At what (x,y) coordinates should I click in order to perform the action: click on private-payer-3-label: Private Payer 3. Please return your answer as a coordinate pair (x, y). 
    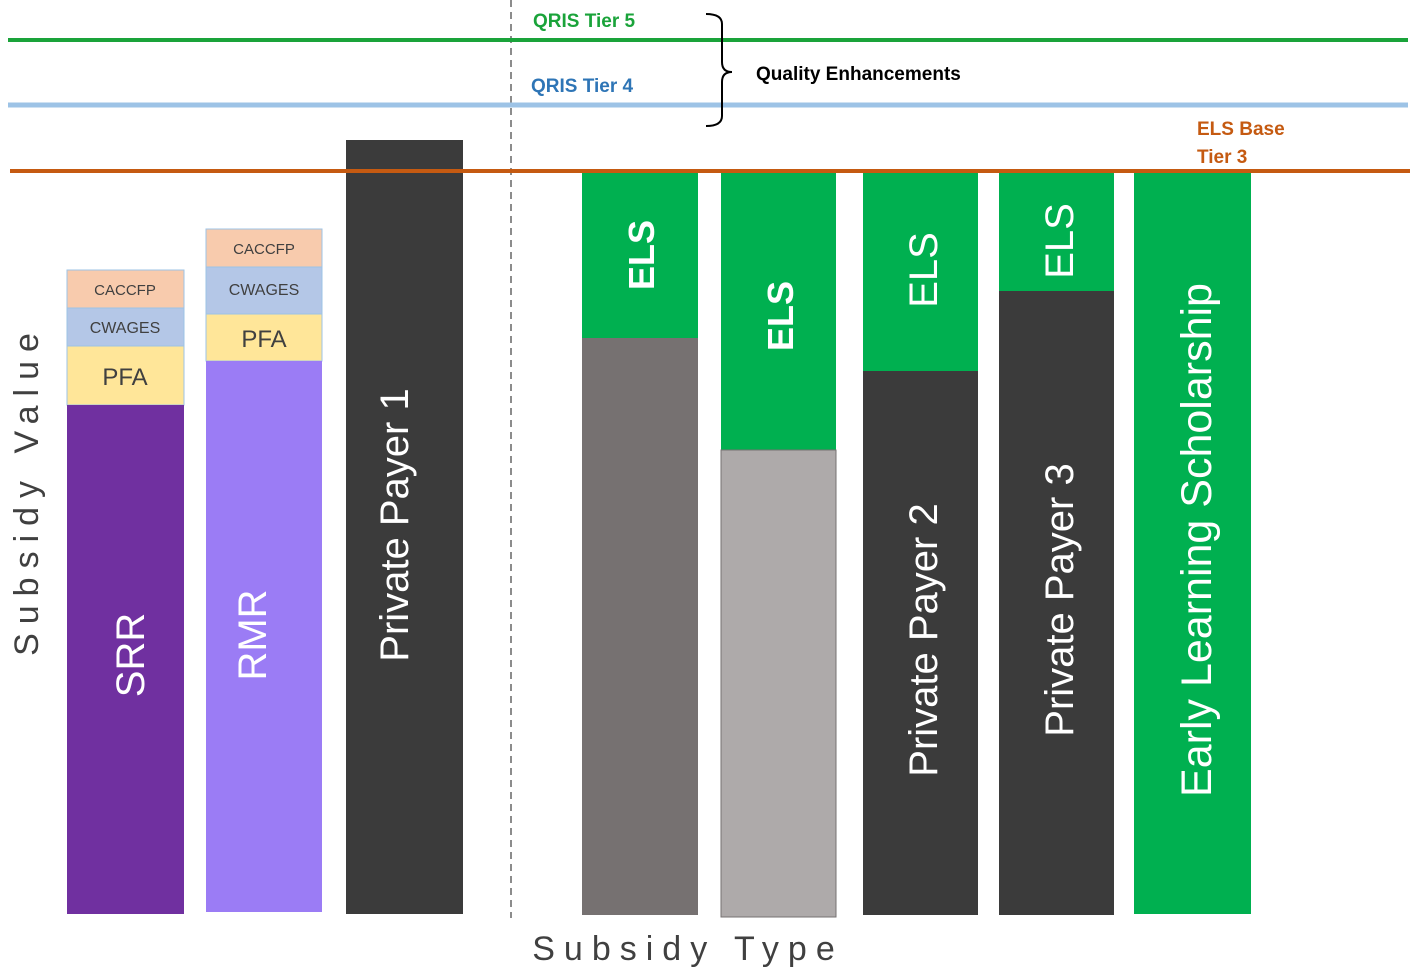
    Looking at the image, I should click on (1060, 599).